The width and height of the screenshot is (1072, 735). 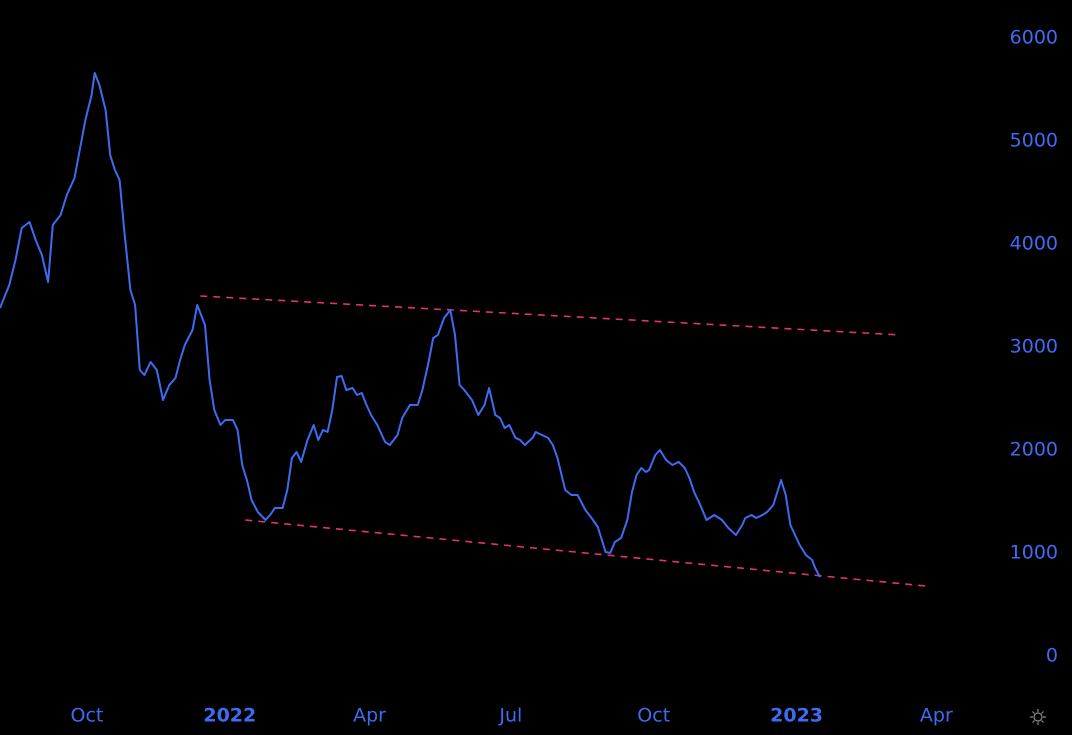 I want to click on x-tick-label: 2023, so click(x=796, y=716).